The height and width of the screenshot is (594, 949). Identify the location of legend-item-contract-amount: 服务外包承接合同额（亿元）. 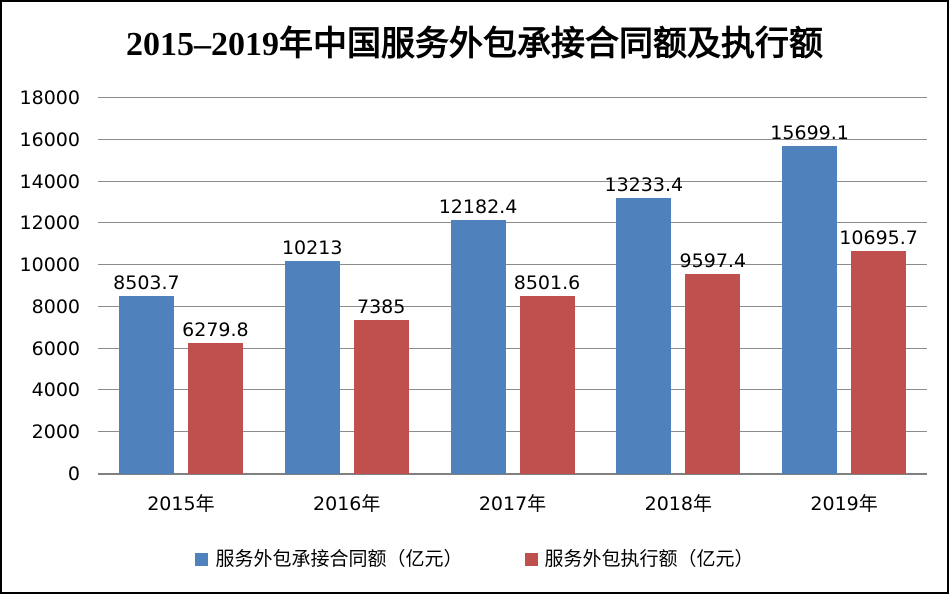
(329, 559).